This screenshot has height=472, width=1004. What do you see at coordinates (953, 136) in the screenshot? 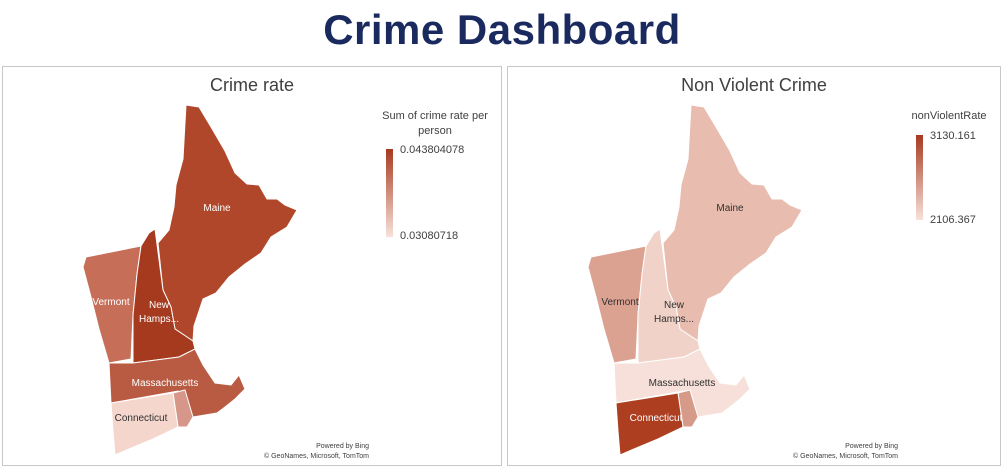
I see `legend-max-value: 3130.161` at bounding box center [953, 136].